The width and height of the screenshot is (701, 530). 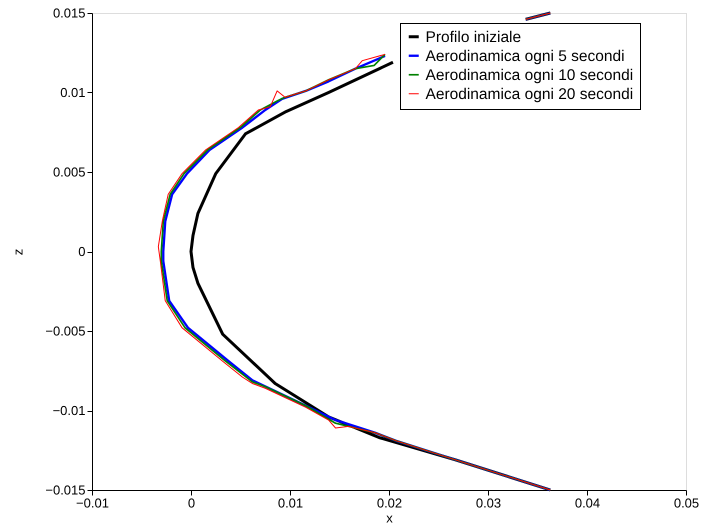 I want to click on x-tick-label: 0, so click(x=192, y=503).